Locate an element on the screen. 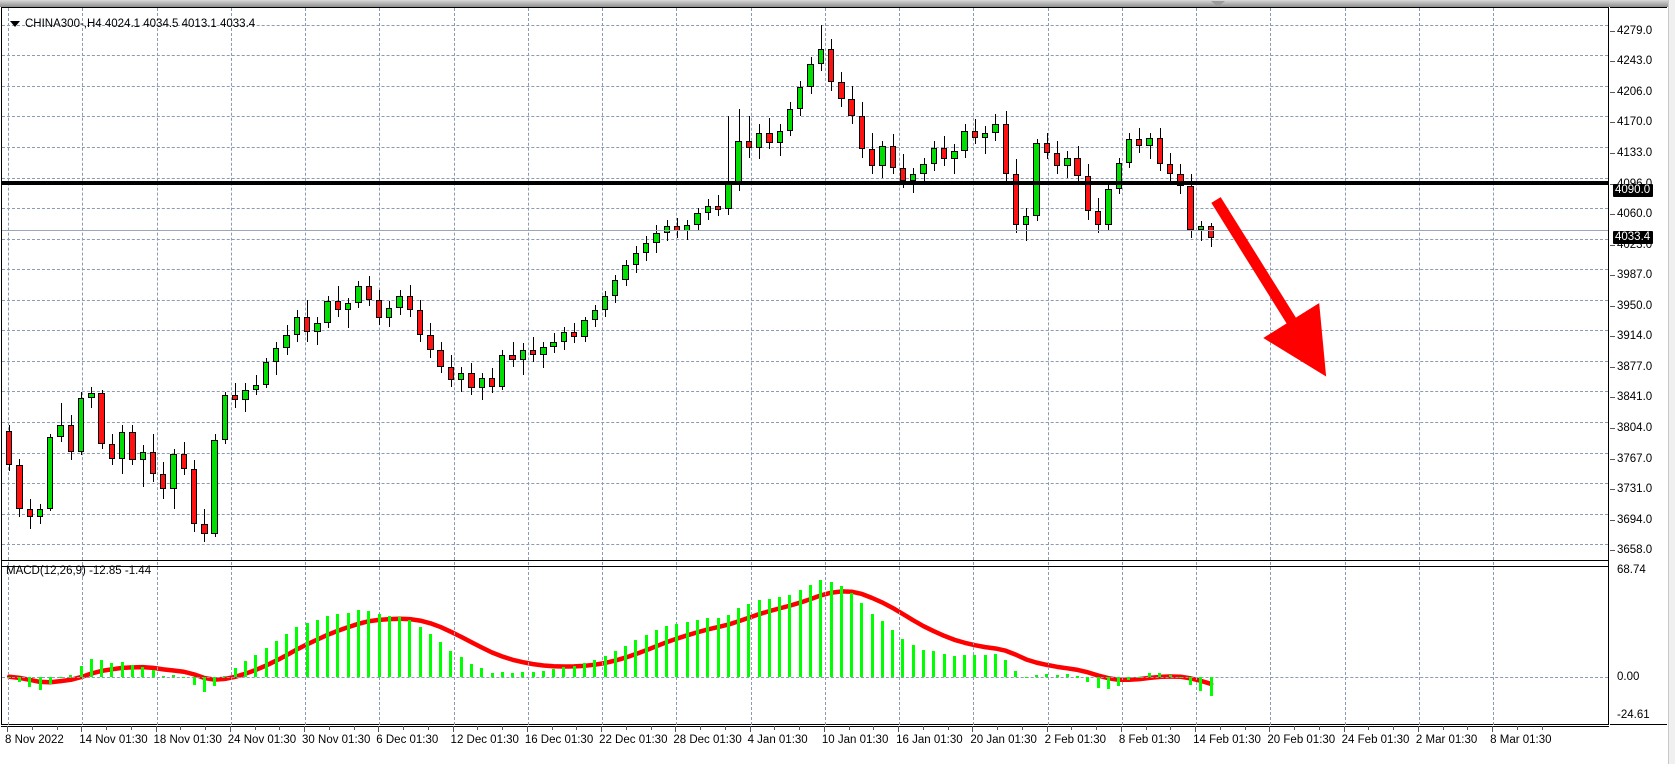  price-axis-label: 4170.0 is located at coordinates (1635, 121).